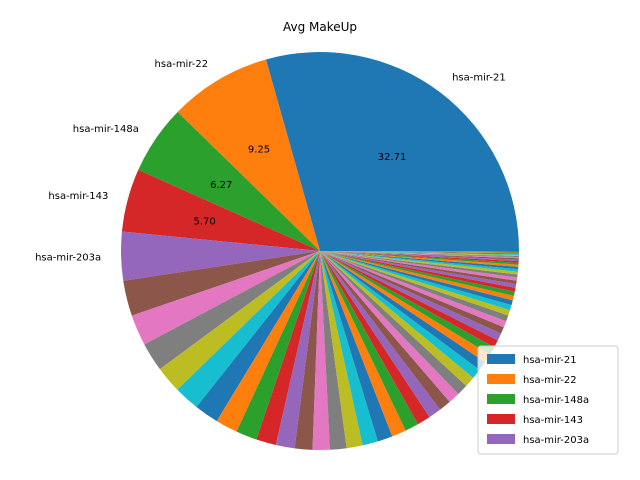  What do you see at coordinates (550, 360) in the screenshot?
I see `legend-label: hsa-mir-21` at bounding box center [550, 360].